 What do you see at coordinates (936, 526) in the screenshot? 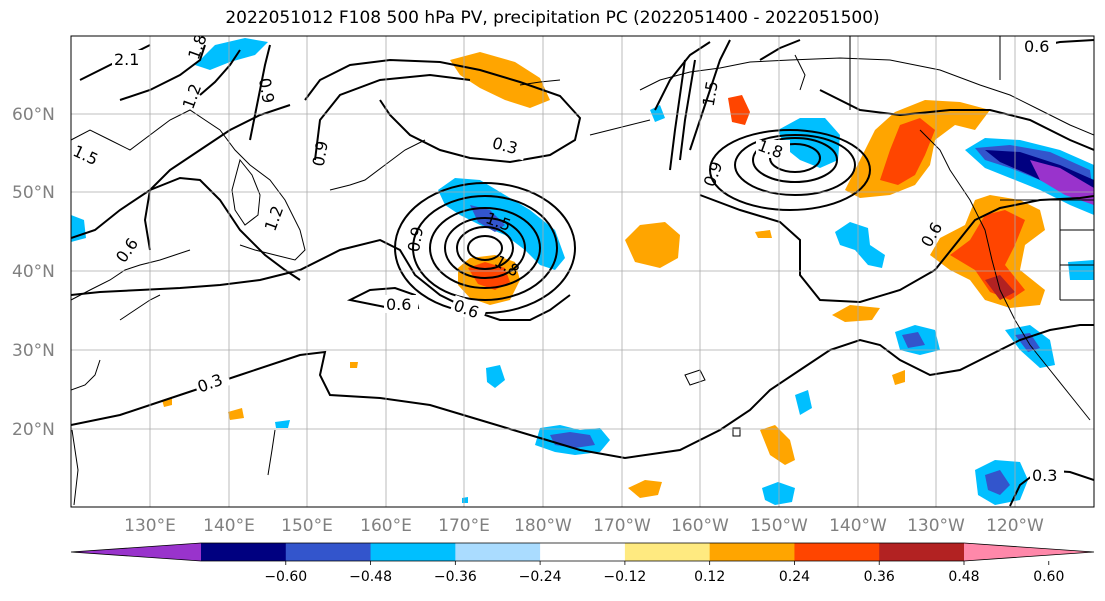
I see `lon-label: 130°W` at bounding box center [936, 526].